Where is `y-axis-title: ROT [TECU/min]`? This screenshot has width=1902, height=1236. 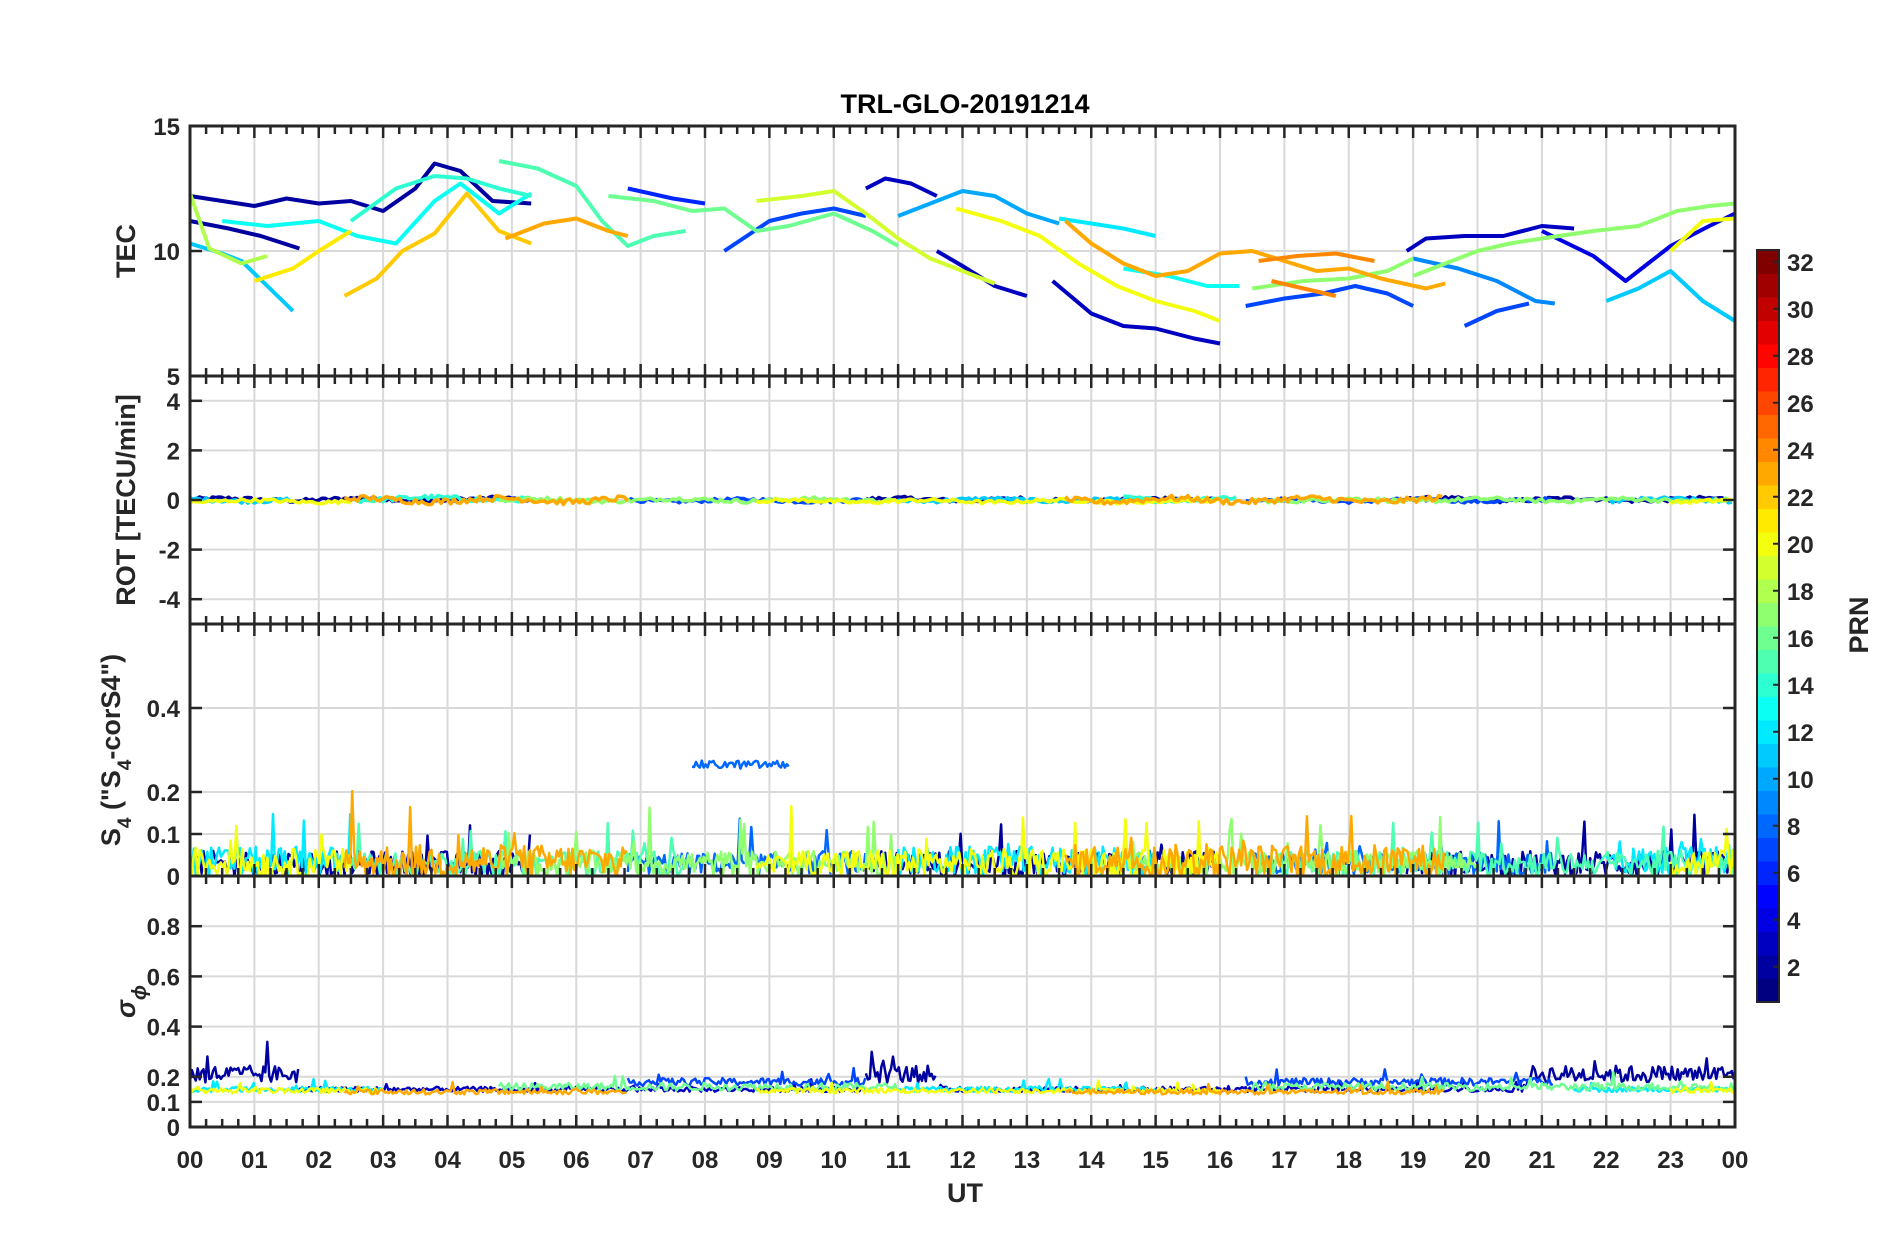 y-axis-title: ROT [TECU/min] is located at coordinates (126, 499).